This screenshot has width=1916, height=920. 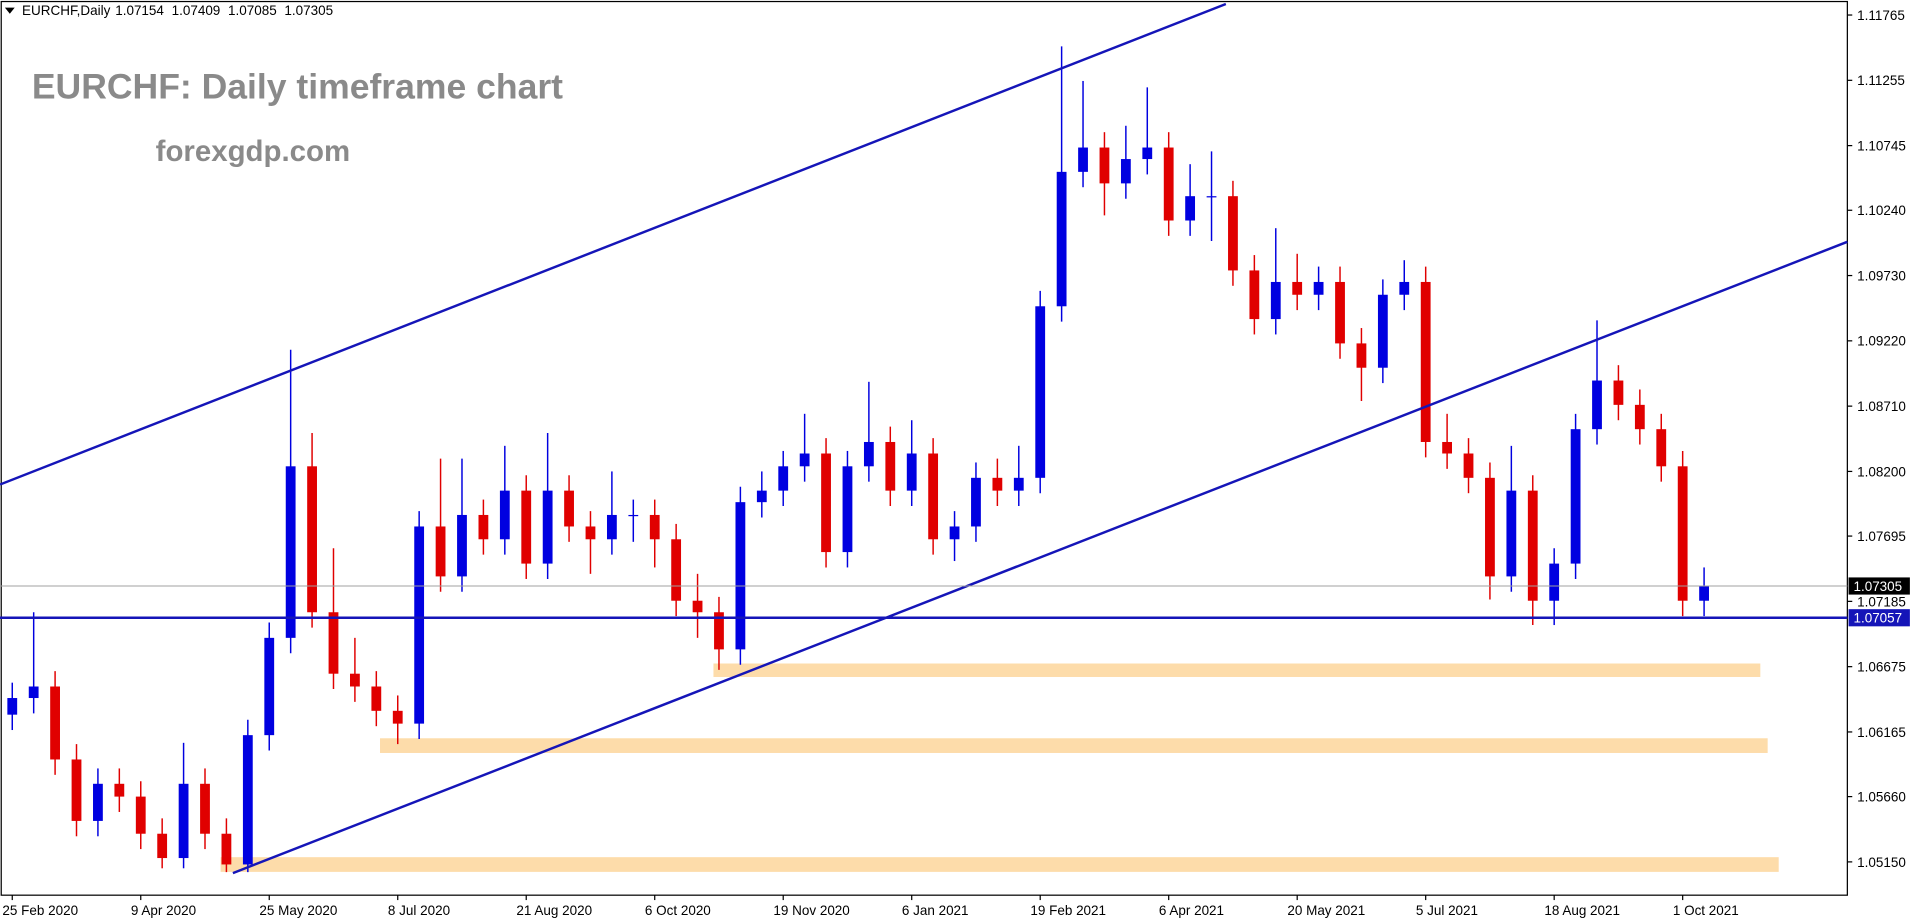 What do you see at coordinates (297, 86) in the screenshot?
I see `chart-title: EURCHF: Daily timeframe chart` at bounding box center [297, 86].